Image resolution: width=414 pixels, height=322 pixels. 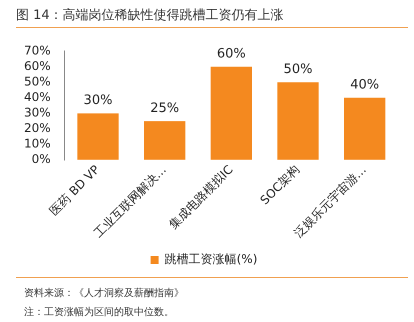 I want to click on text: 资料来源：《人才洞察及薪酬指南》, so click(x=104, y=293).